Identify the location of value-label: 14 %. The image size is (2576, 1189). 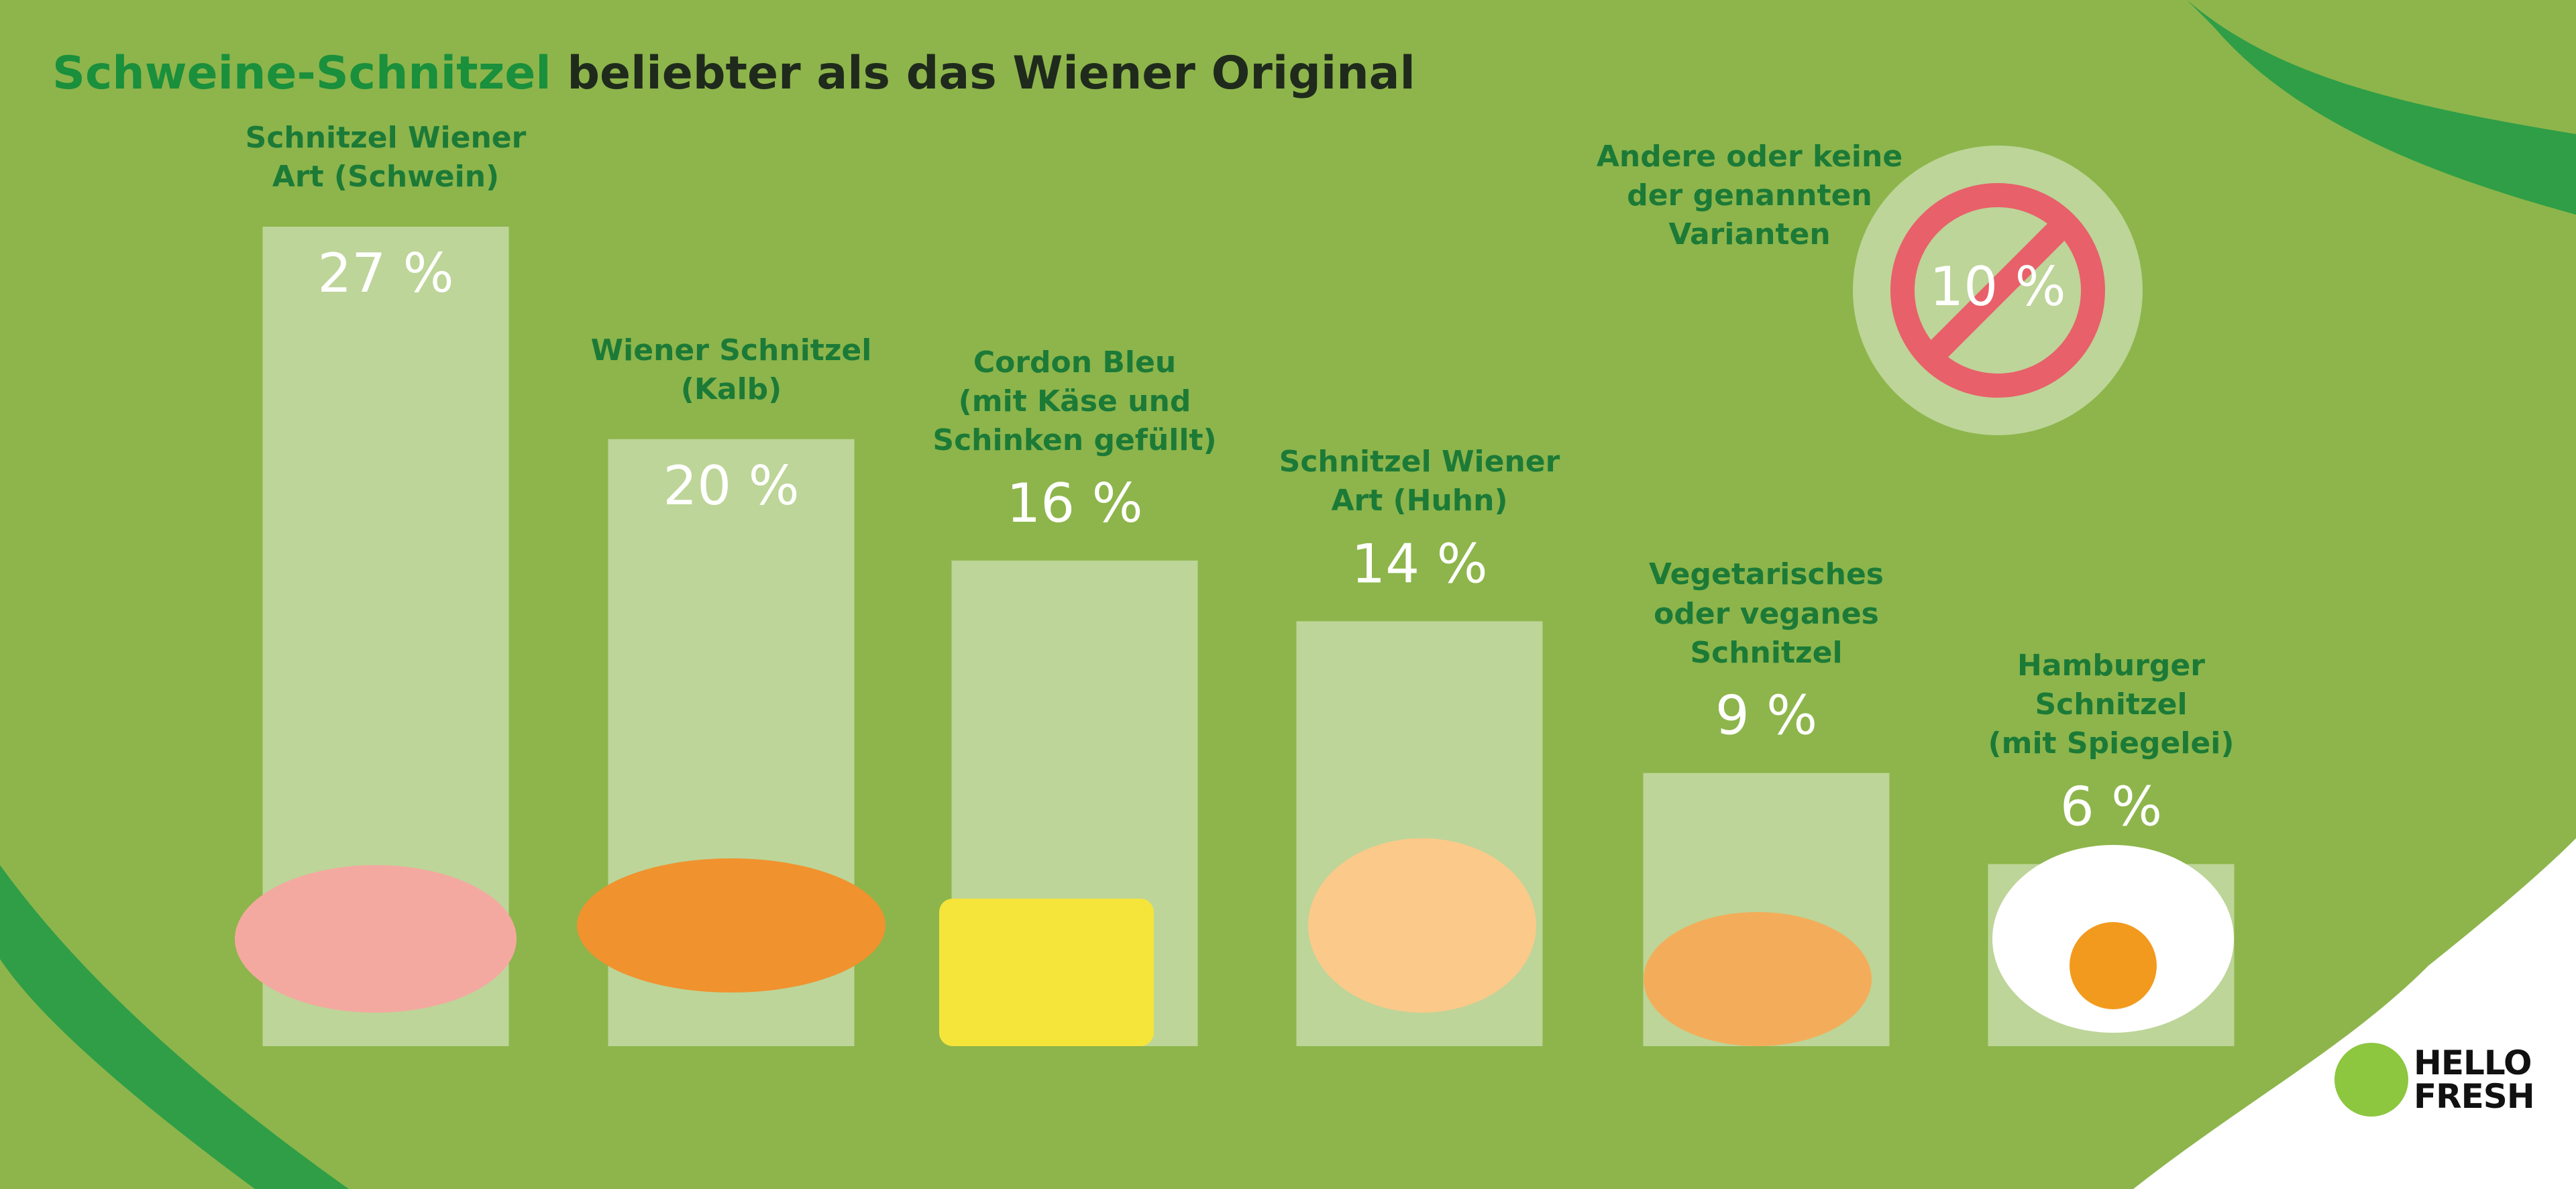
(1419, 563).